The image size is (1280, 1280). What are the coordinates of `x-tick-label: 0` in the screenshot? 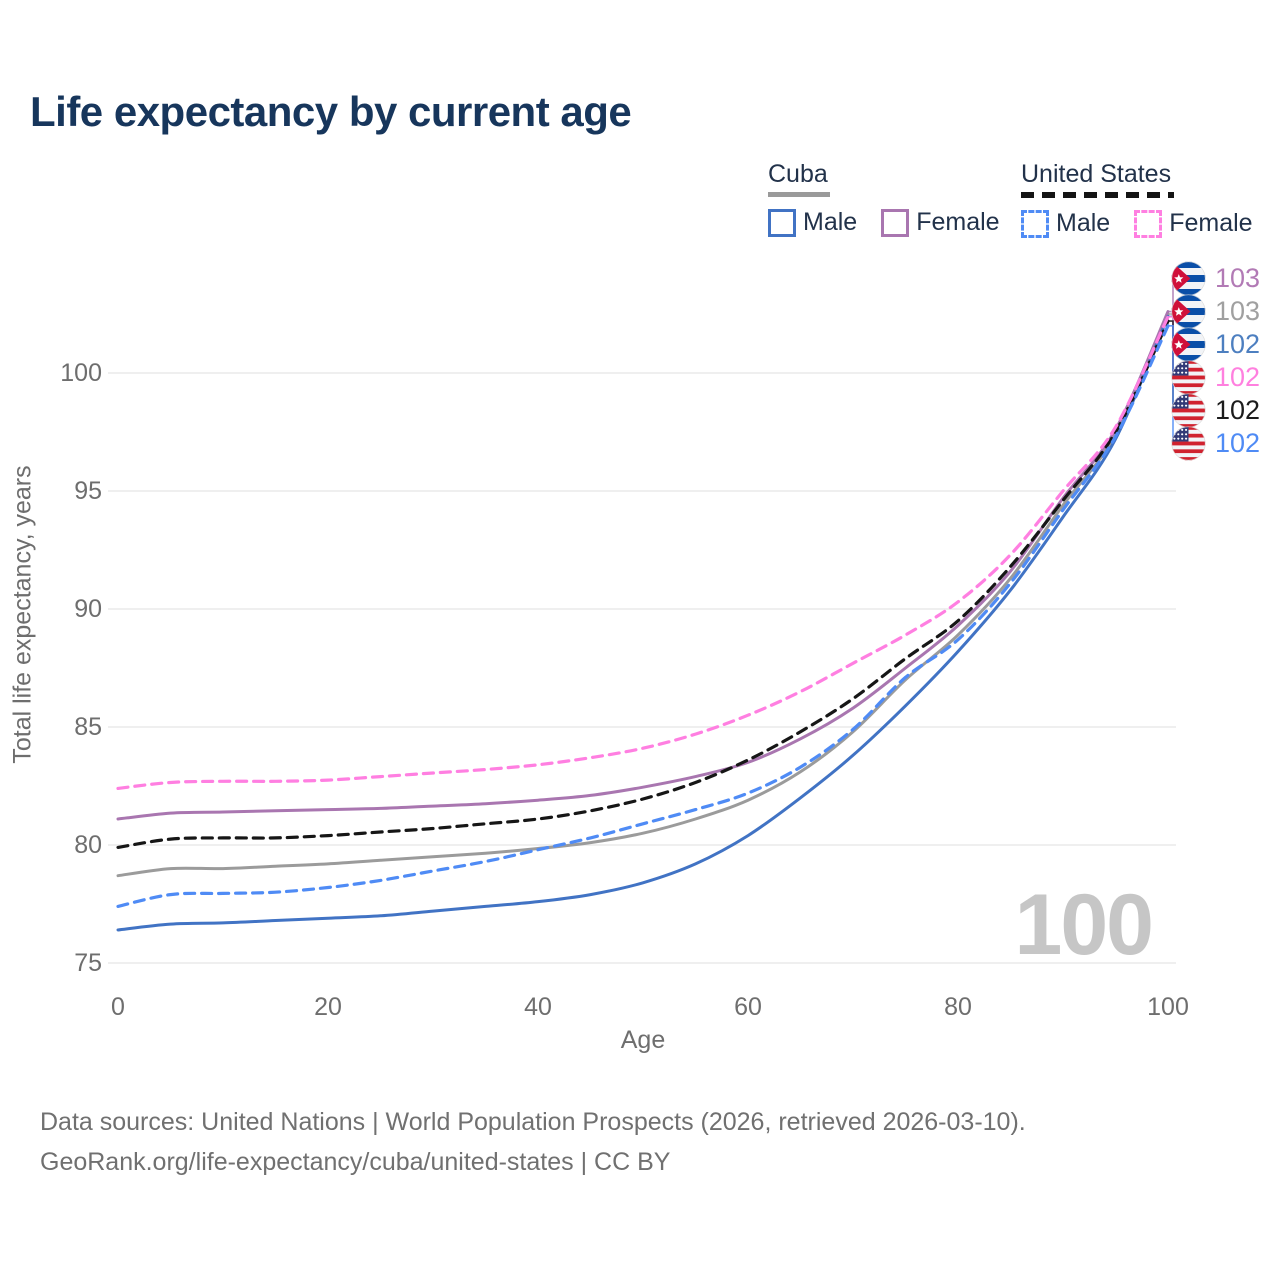 It's located at (118, 1007).